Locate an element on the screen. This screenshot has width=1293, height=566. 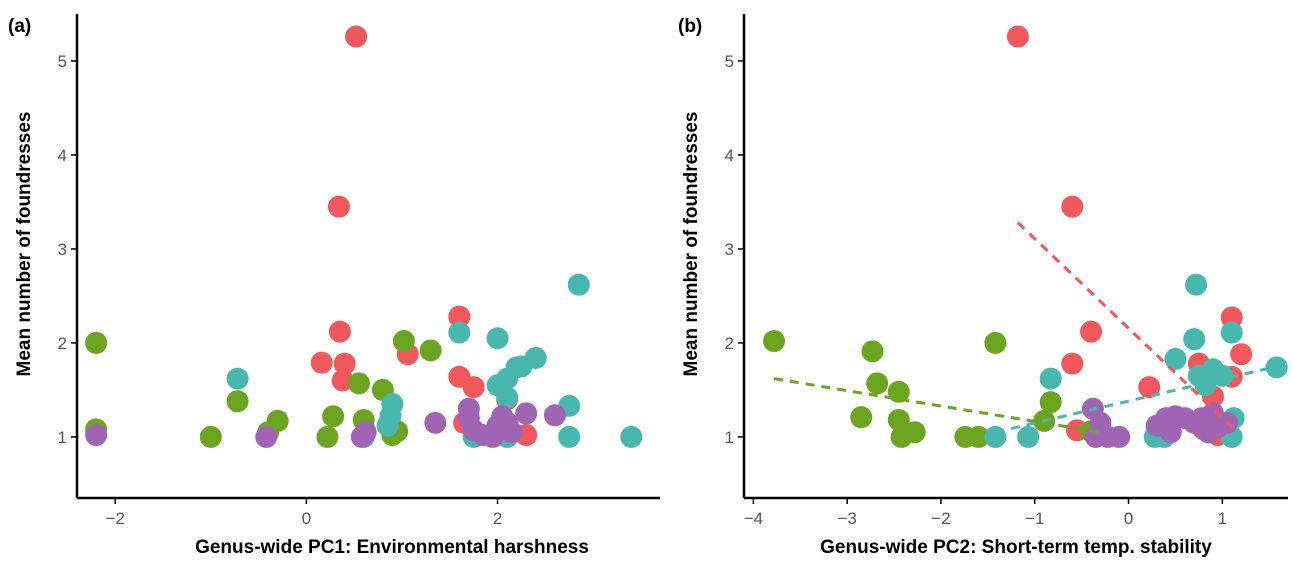
panel-a-xtick-label--2: −2 is located at coordinates (115, 518).